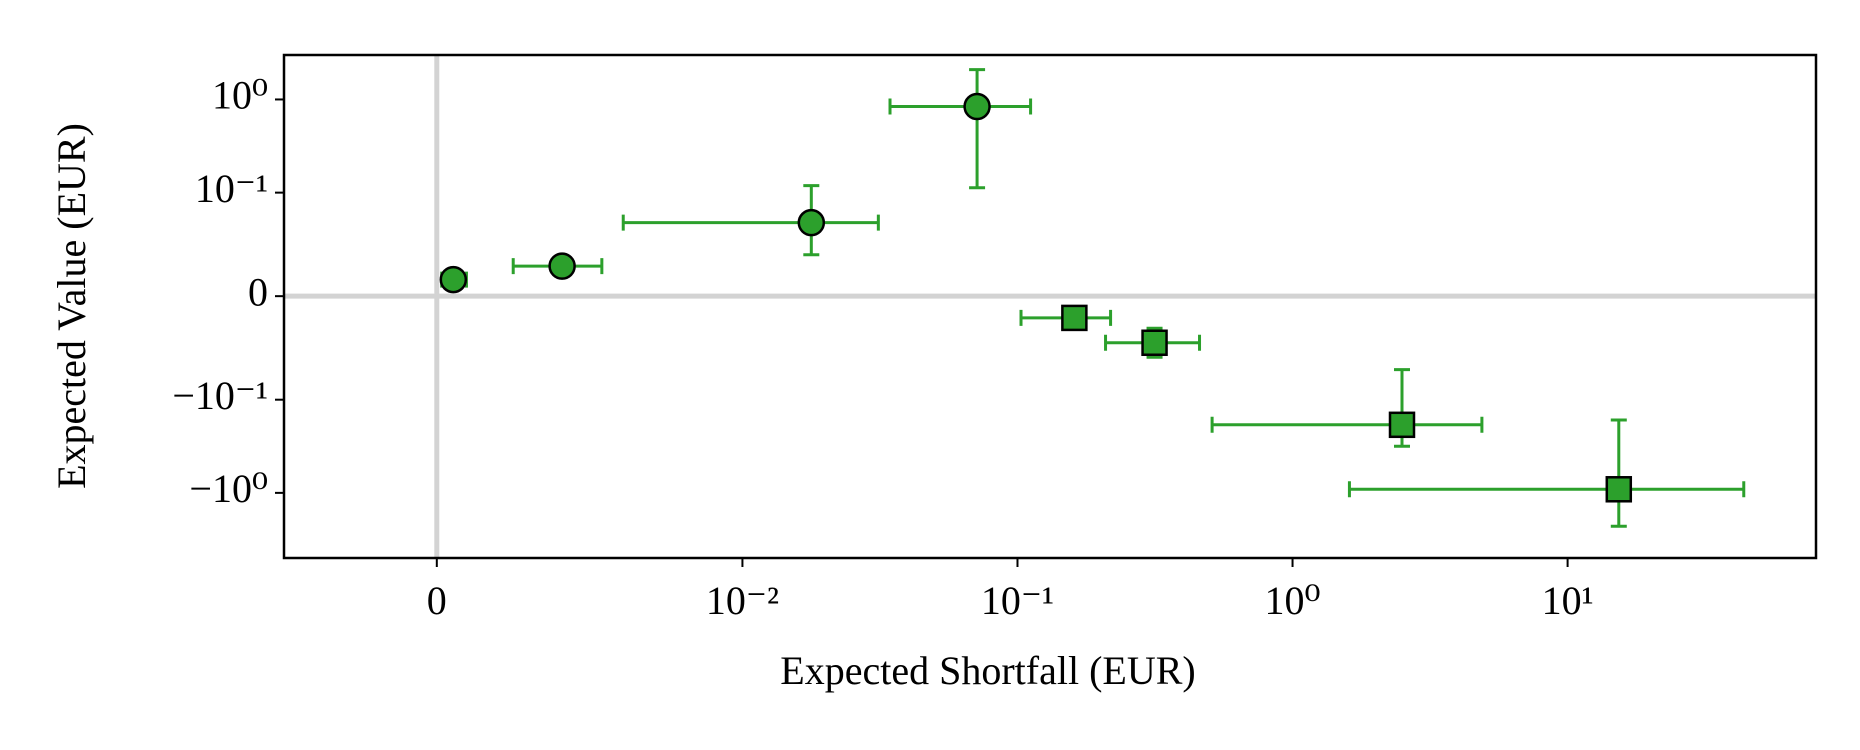 This screenshot has width=1860, height=750. Describe the element at coordinates (220, 395) in the screenshot. I see `y-tick-label: −10⁻¹` at that location.